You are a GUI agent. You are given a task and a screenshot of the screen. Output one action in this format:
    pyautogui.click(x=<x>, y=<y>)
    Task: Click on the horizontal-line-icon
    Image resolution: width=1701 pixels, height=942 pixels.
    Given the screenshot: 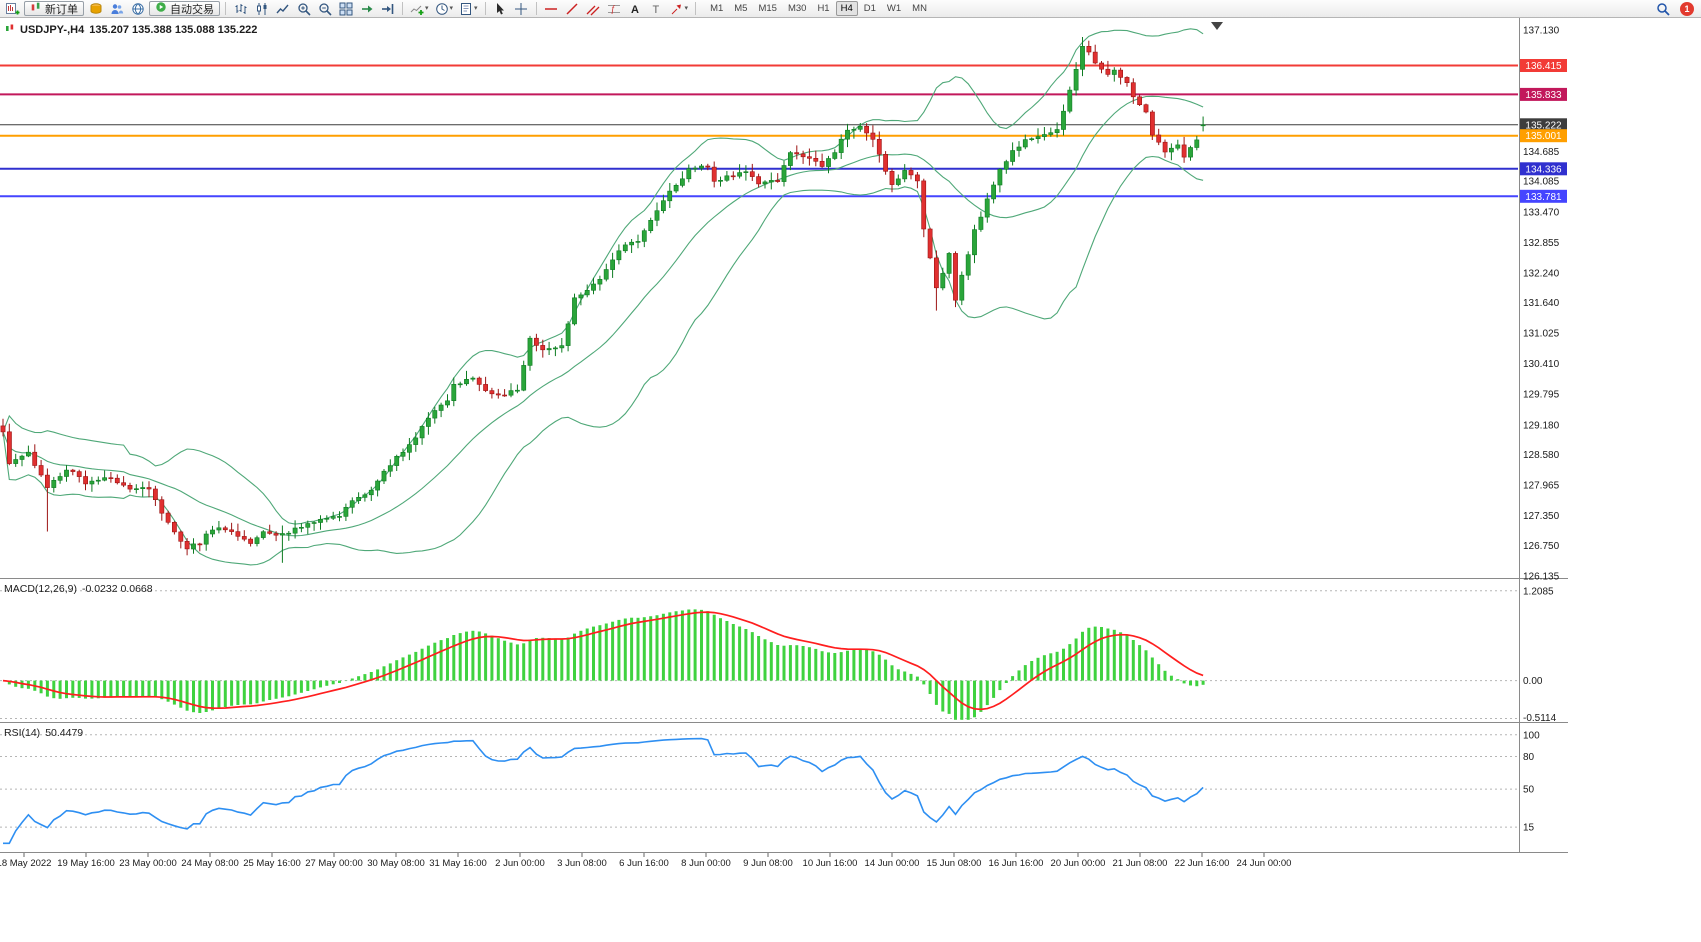 What is the action you would take?
    pyautogui.click(x=551, y=8)
    